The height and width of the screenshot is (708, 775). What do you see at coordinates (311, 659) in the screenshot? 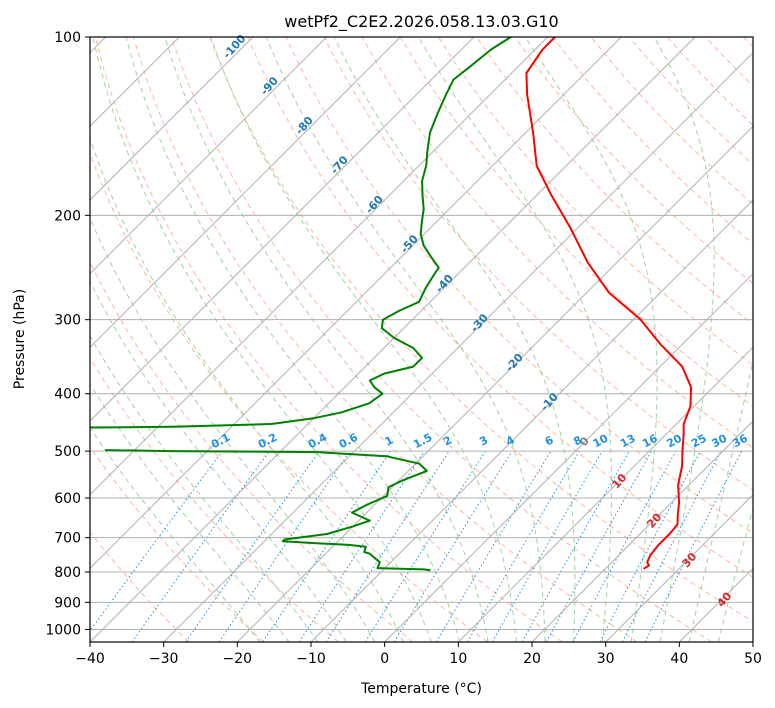
I see `x-tick-label: −10` at bounding box center [311, 659].